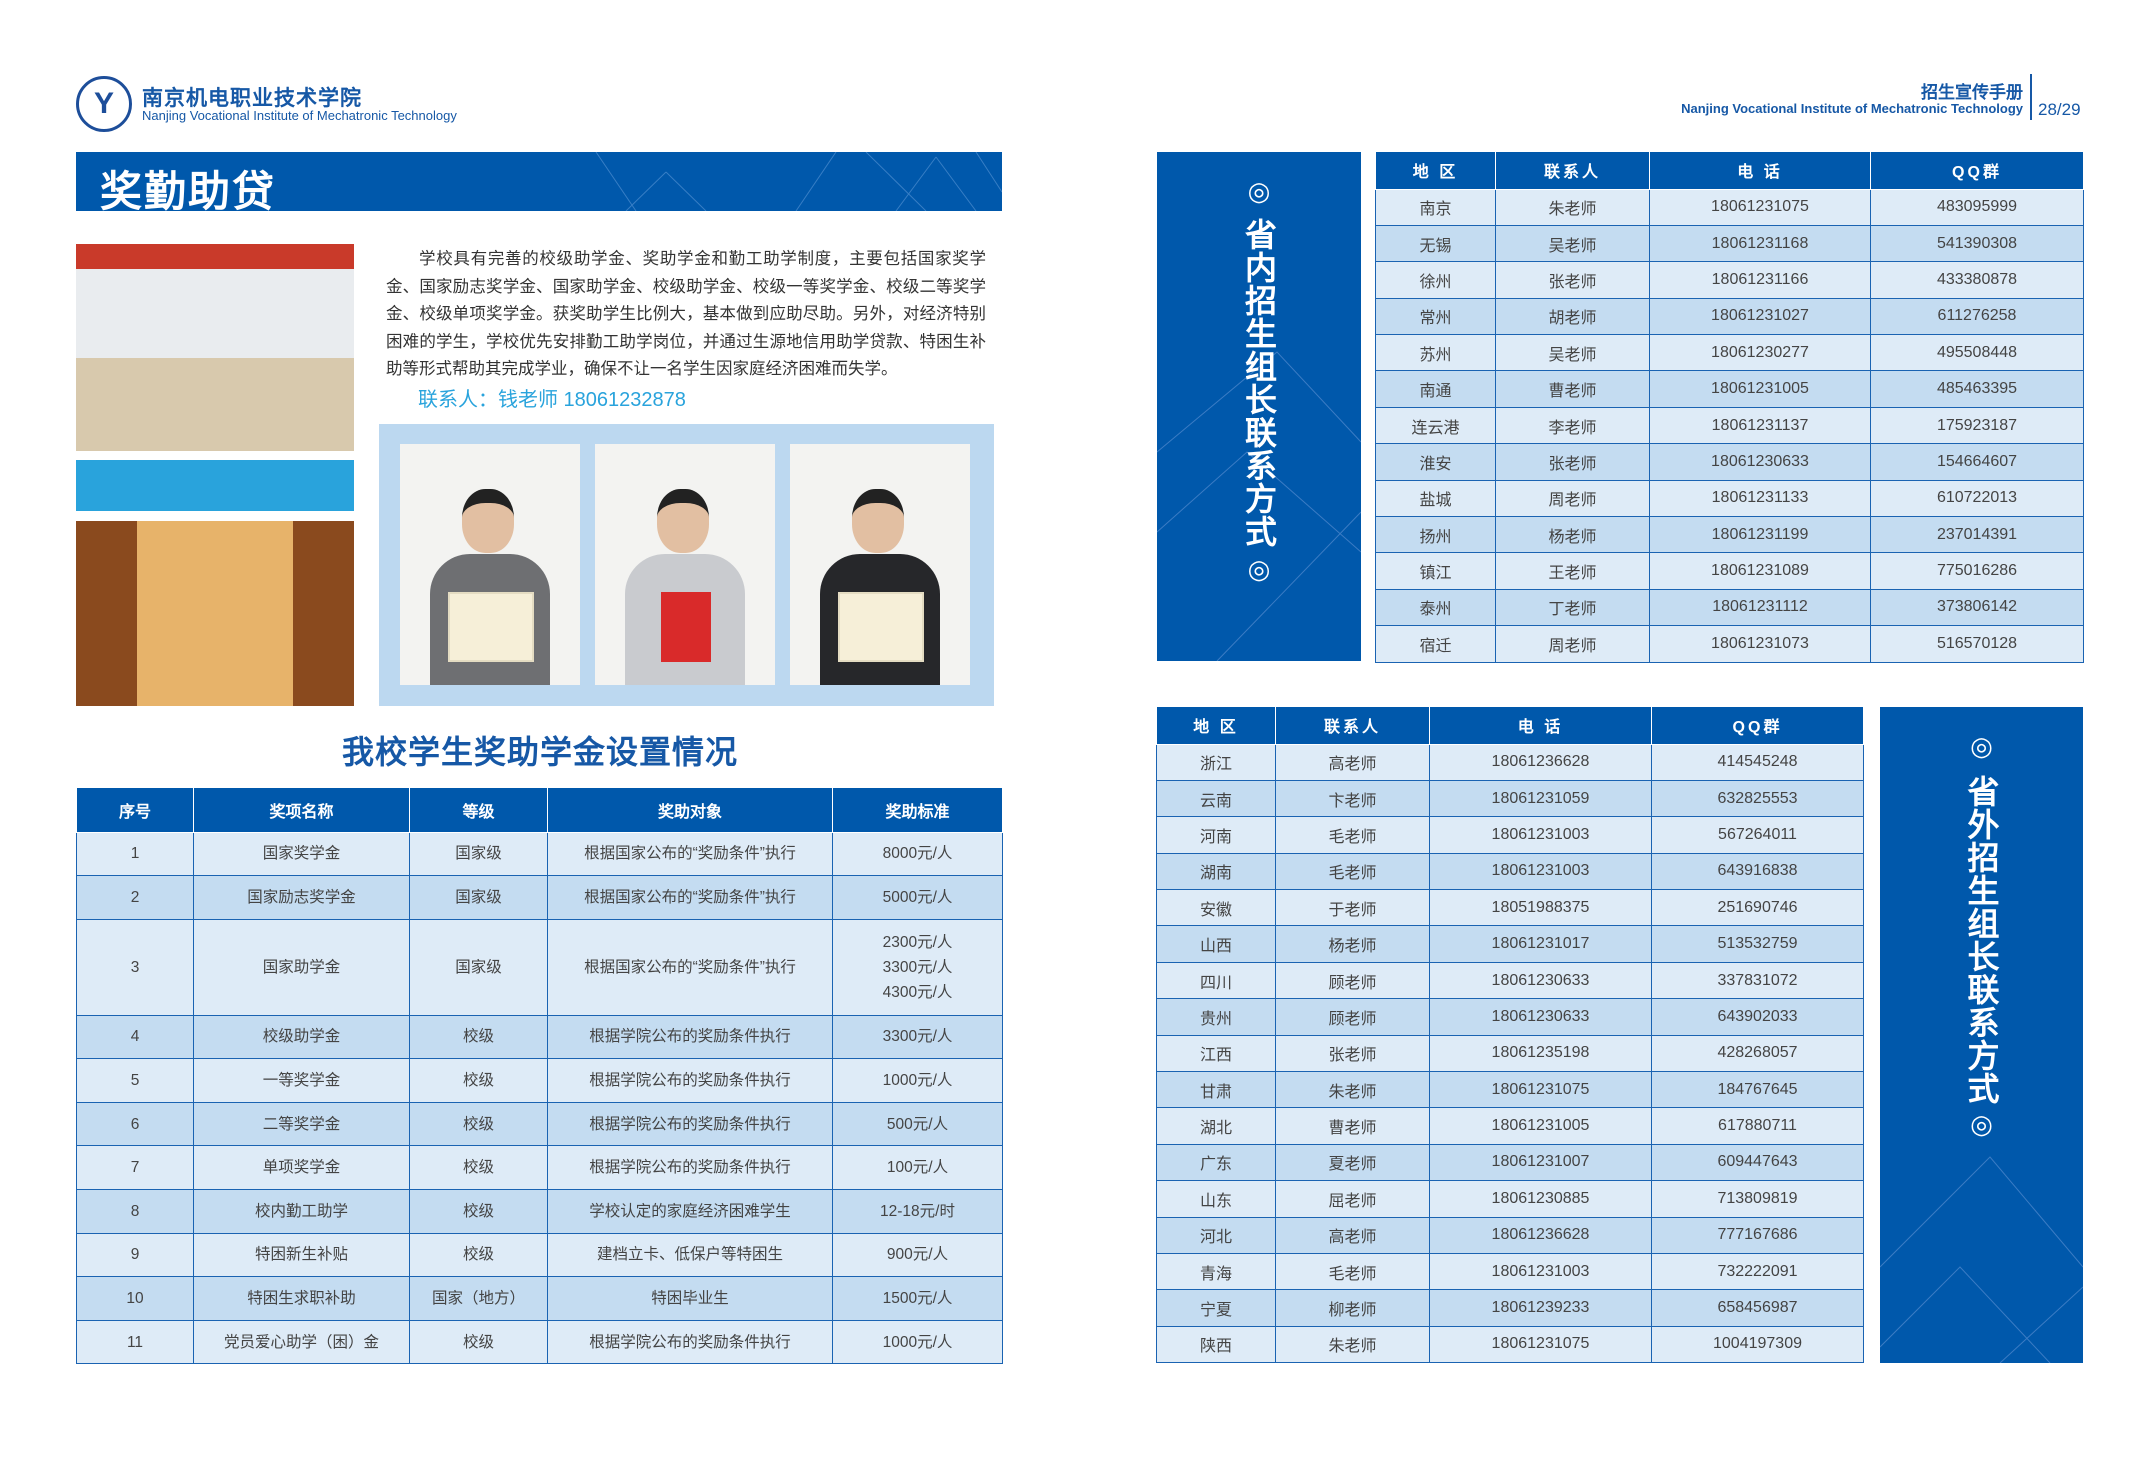  I want to click on amount-cell: 100元/人, so click(917, 1168).